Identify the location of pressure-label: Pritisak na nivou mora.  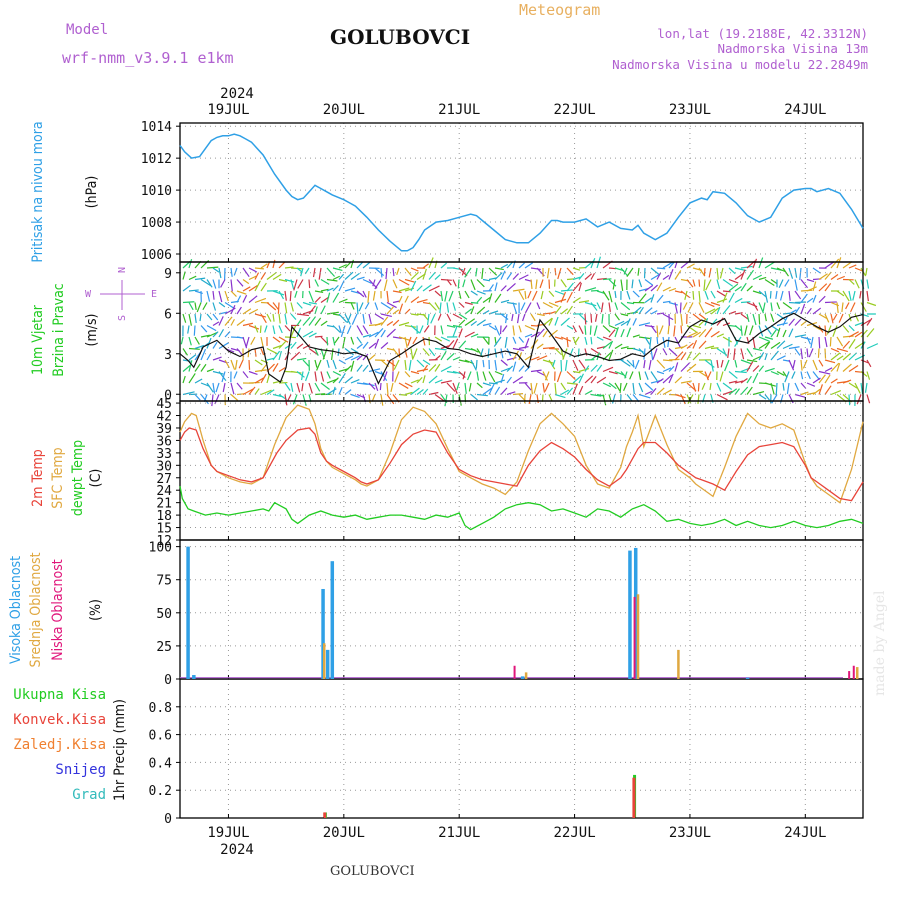
(38, 191).